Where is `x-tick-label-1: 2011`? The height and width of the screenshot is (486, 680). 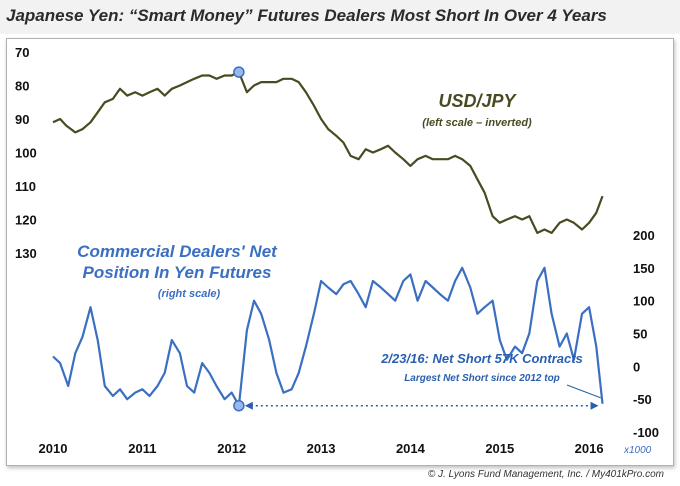
x-tick-label-1: 2011 is located at coordinates (142, 448).